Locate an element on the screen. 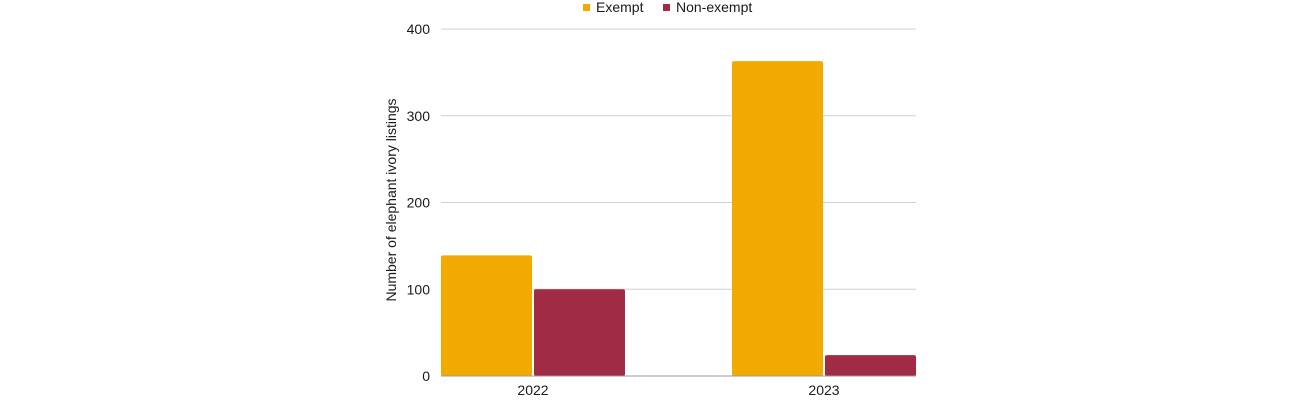 Image resolution: width=1300 pixels, height=400 pixels. bar-exempt-2022 is located at coordinates (486, 315).